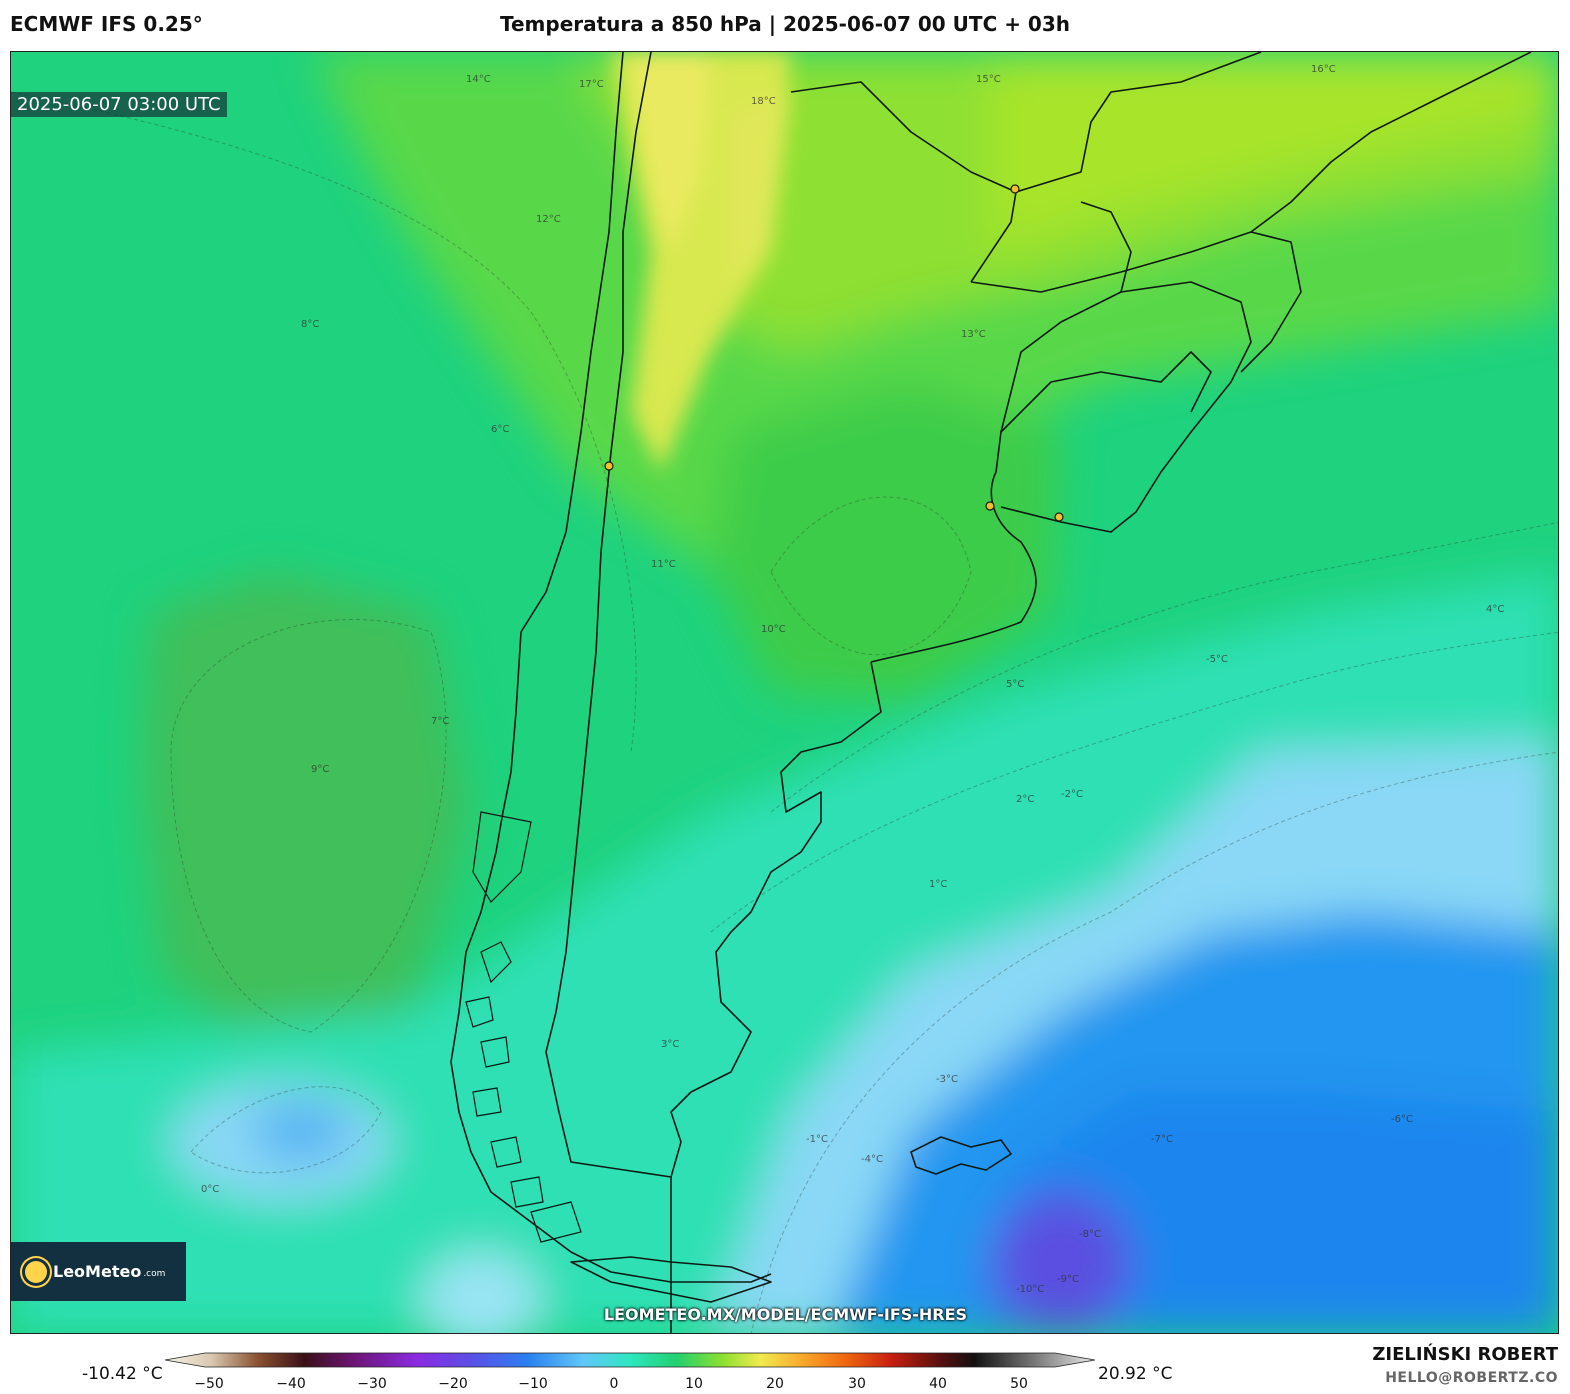 This screenshot has width=1570, height=1394. What do you see at coordinates (1090, 1234) in the screenshot?
I see `isotherm-label: -8°C` at bounding box center [1090, 1234].